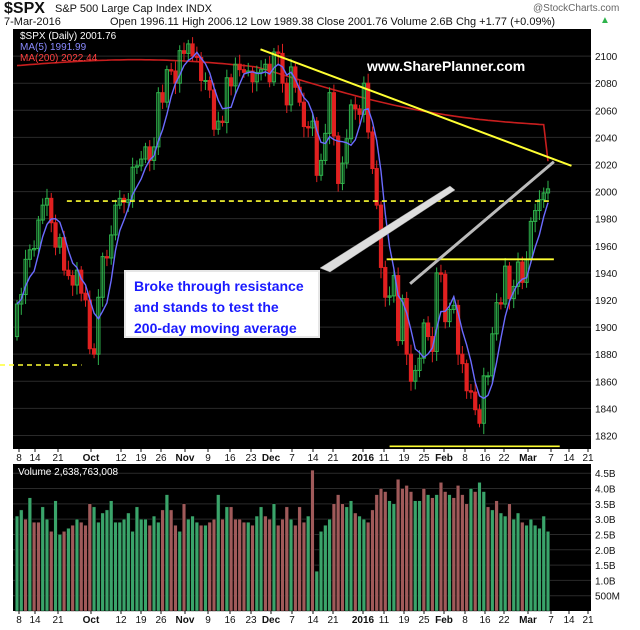  I want to click on volume-tick-label: 3.0B, so click(605, 520).